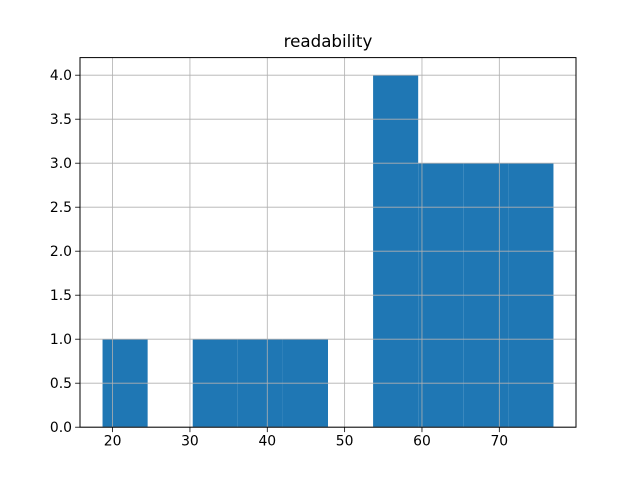 The width and height of the screenshot is (640, 480). I want to click on x-tick-label: 40, so click(267, 442).